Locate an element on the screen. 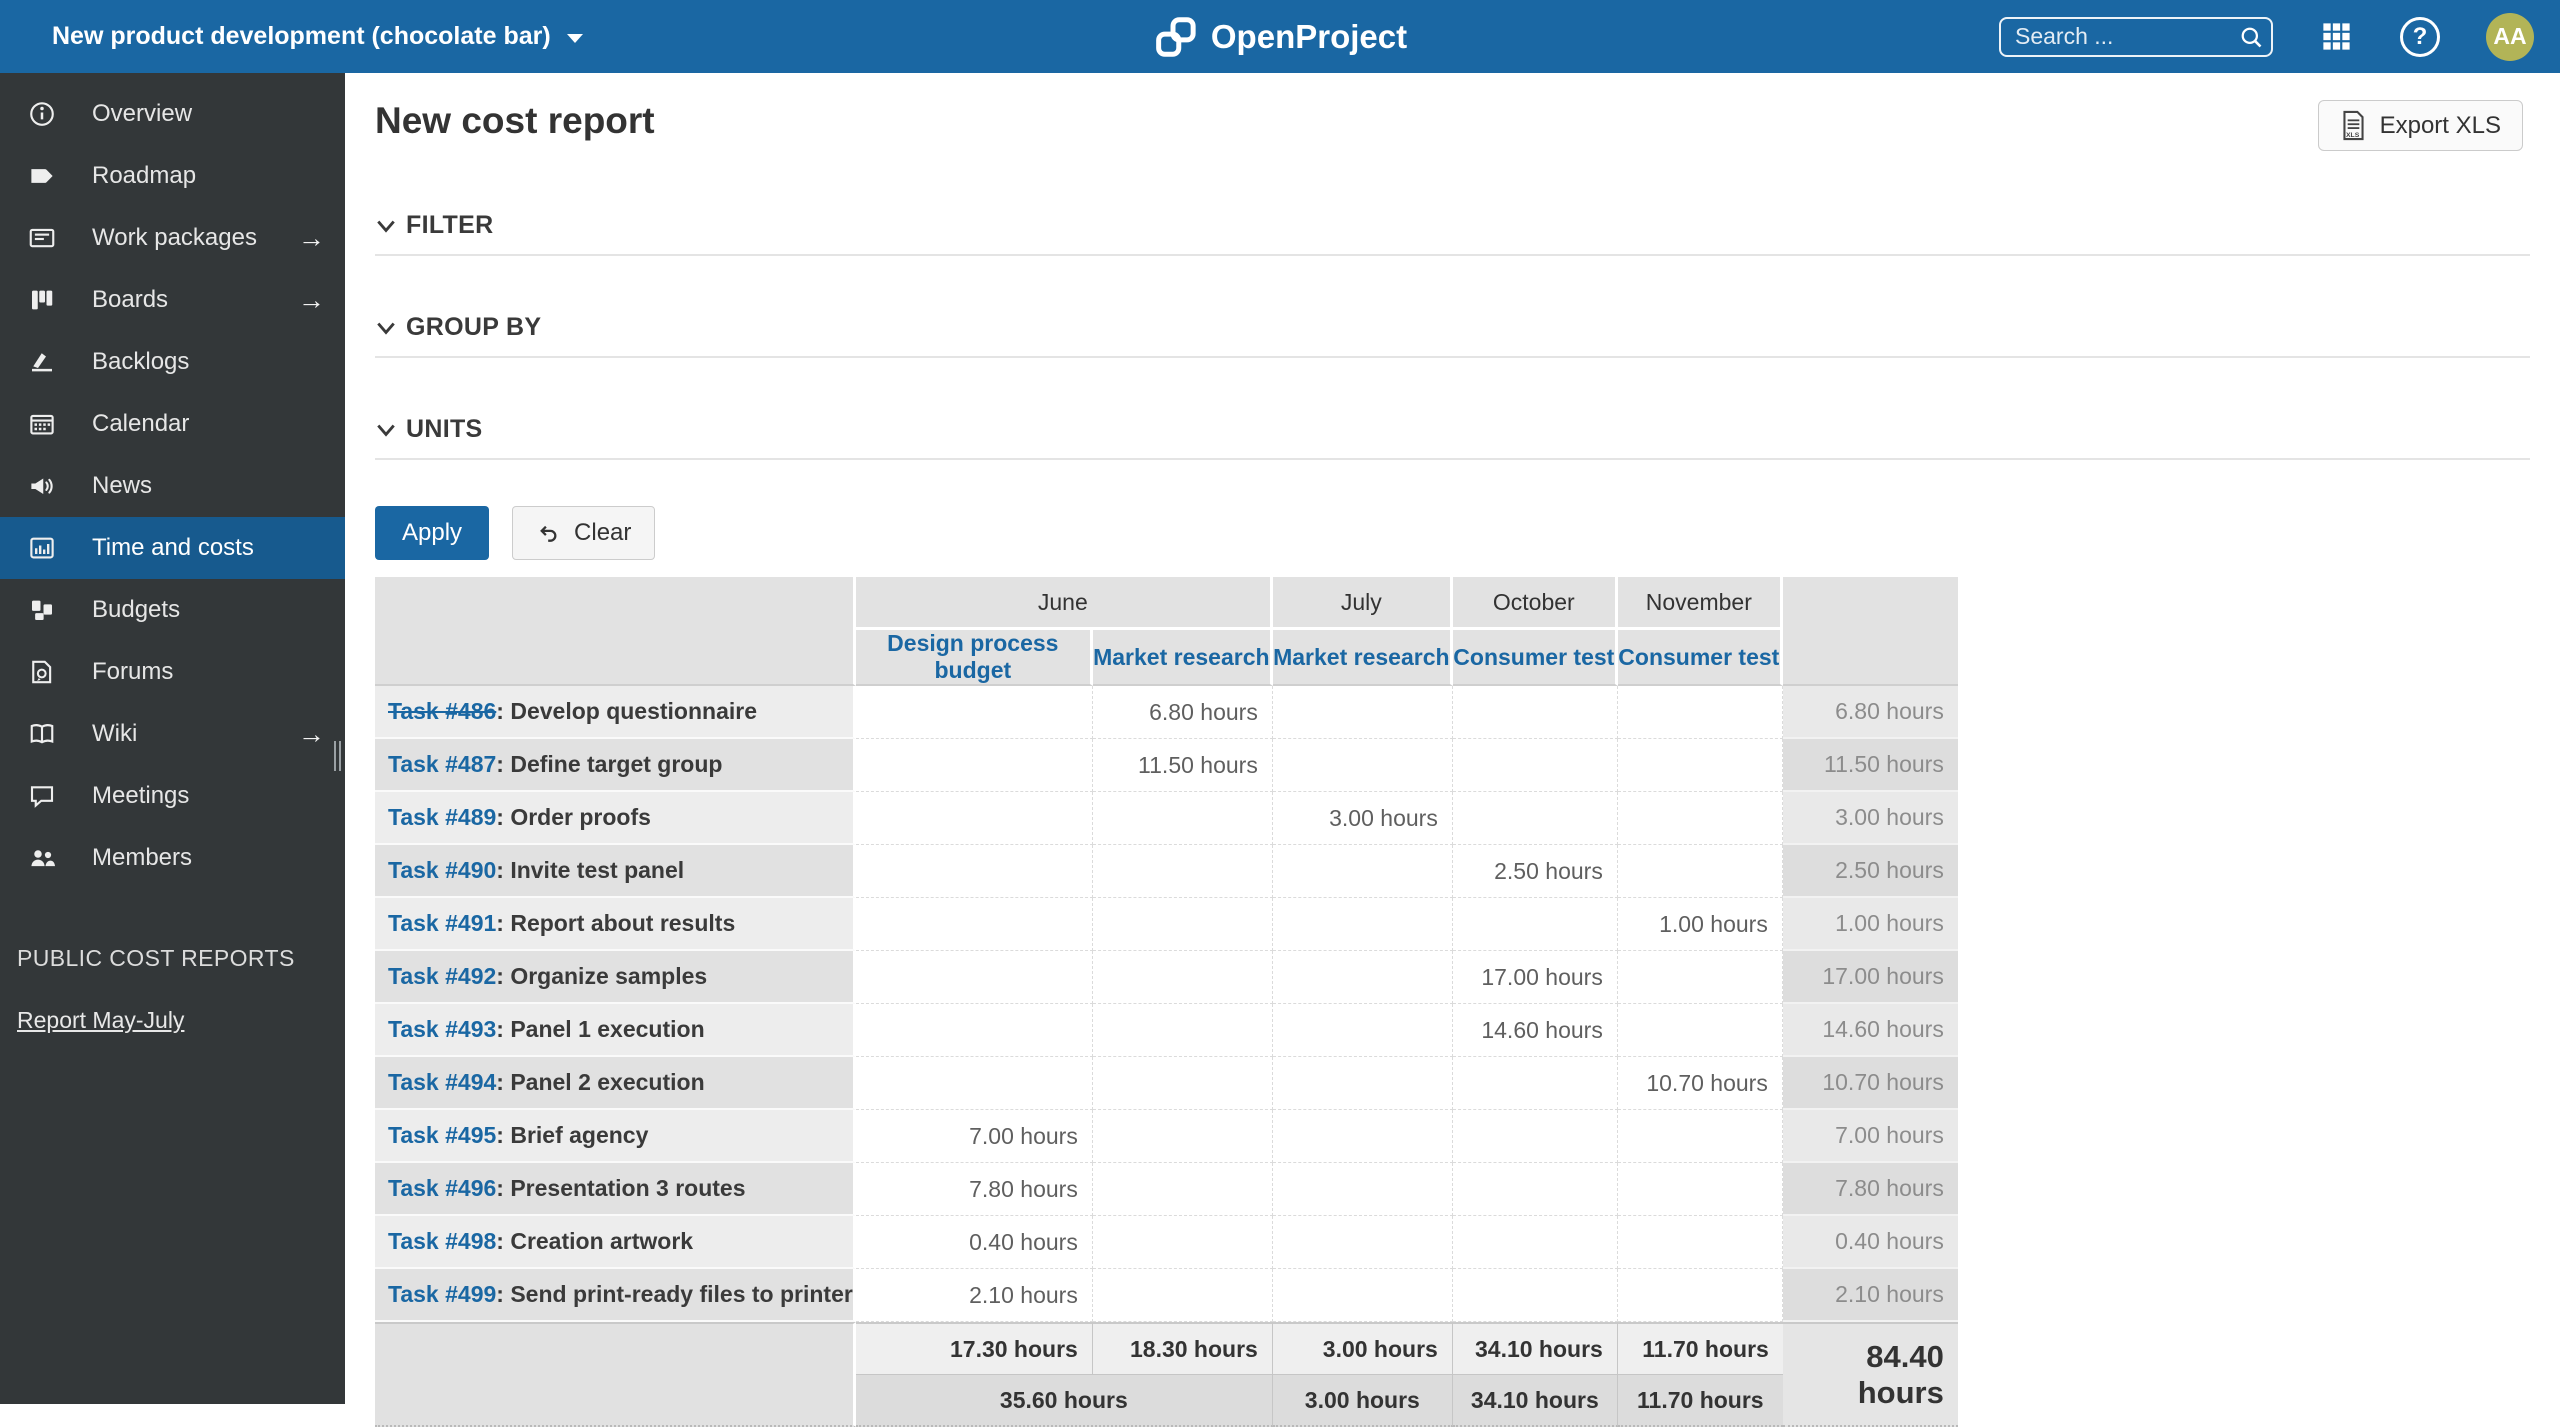  project-name: New product development (chocolate bar) is located at coordinates (301, 36).